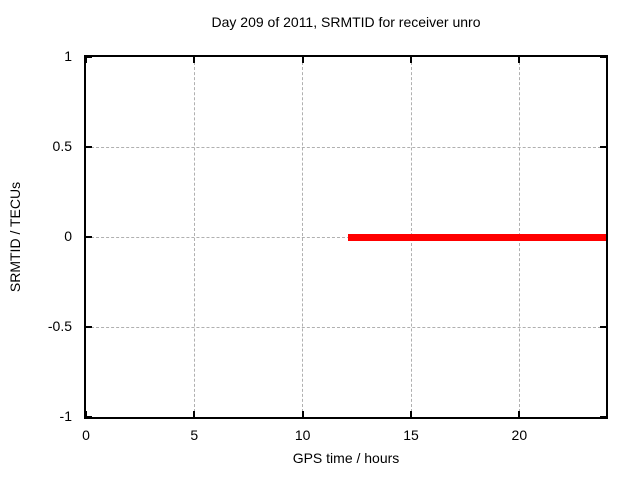  What do you see at coordinates (302, 435) in the screenshot?
I see `x-tick-label: 10` at bounding box center [302, 435].